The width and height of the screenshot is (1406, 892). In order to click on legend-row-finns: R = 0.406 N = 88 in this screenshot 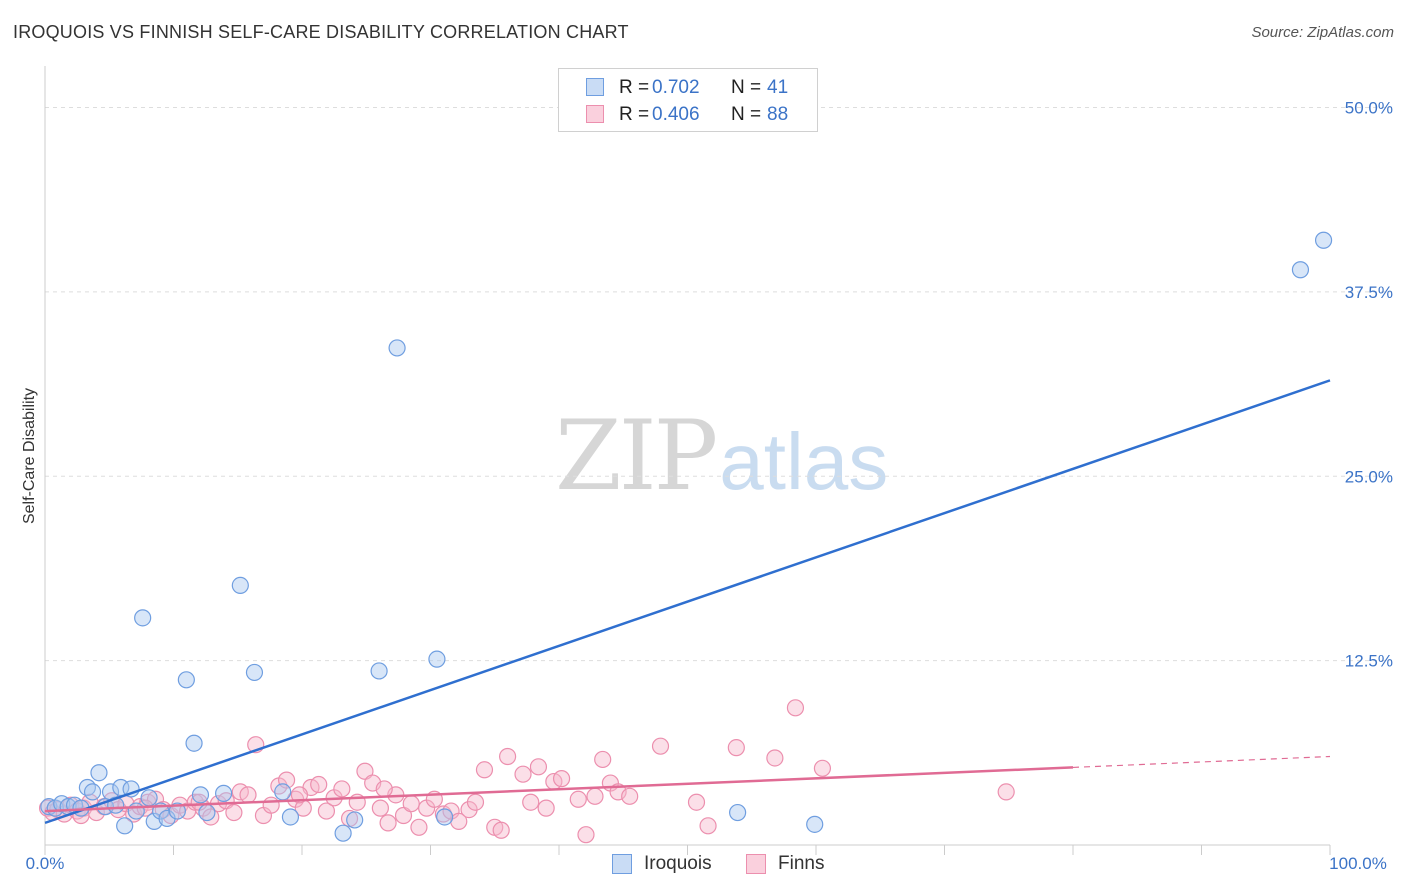, I will do `click(688, 115)`.